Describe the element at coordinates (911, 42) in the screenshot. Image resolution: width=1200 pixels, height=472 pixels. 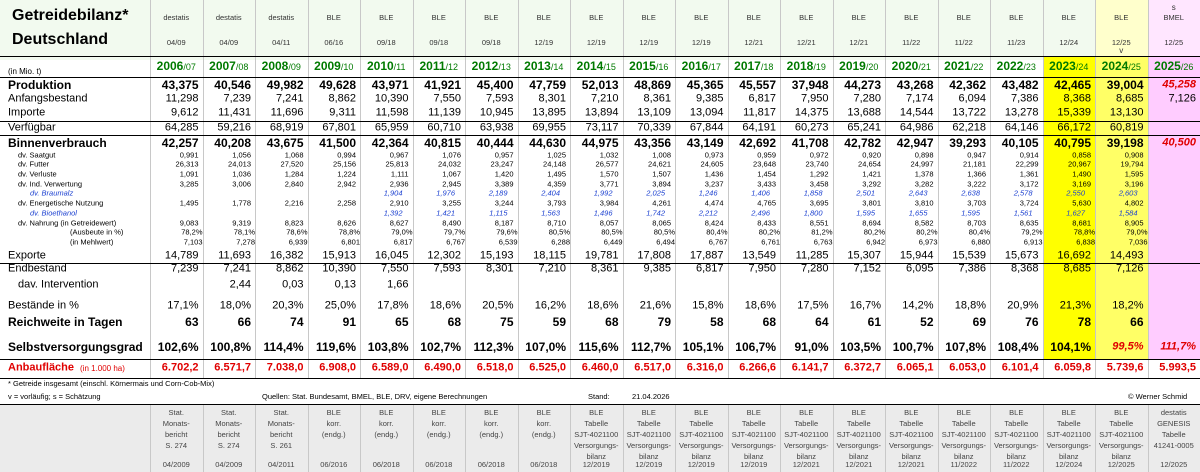
I see `column-date: 11/22` at that location.